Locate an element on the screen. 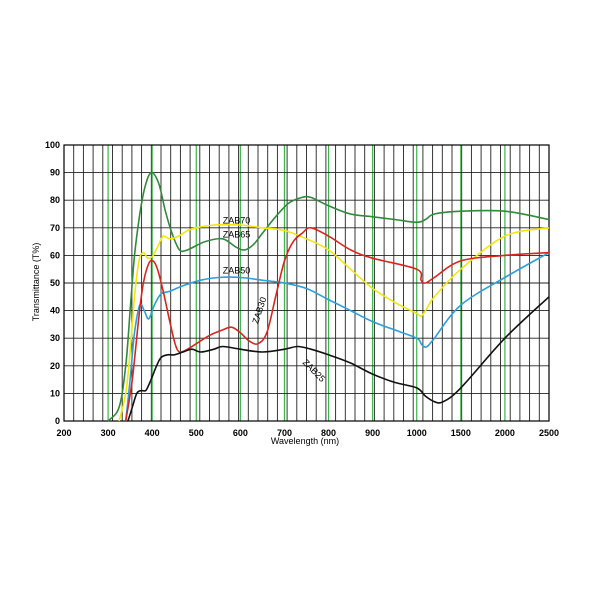  y-tick-label: 90 is located at coordinates (55, 173).